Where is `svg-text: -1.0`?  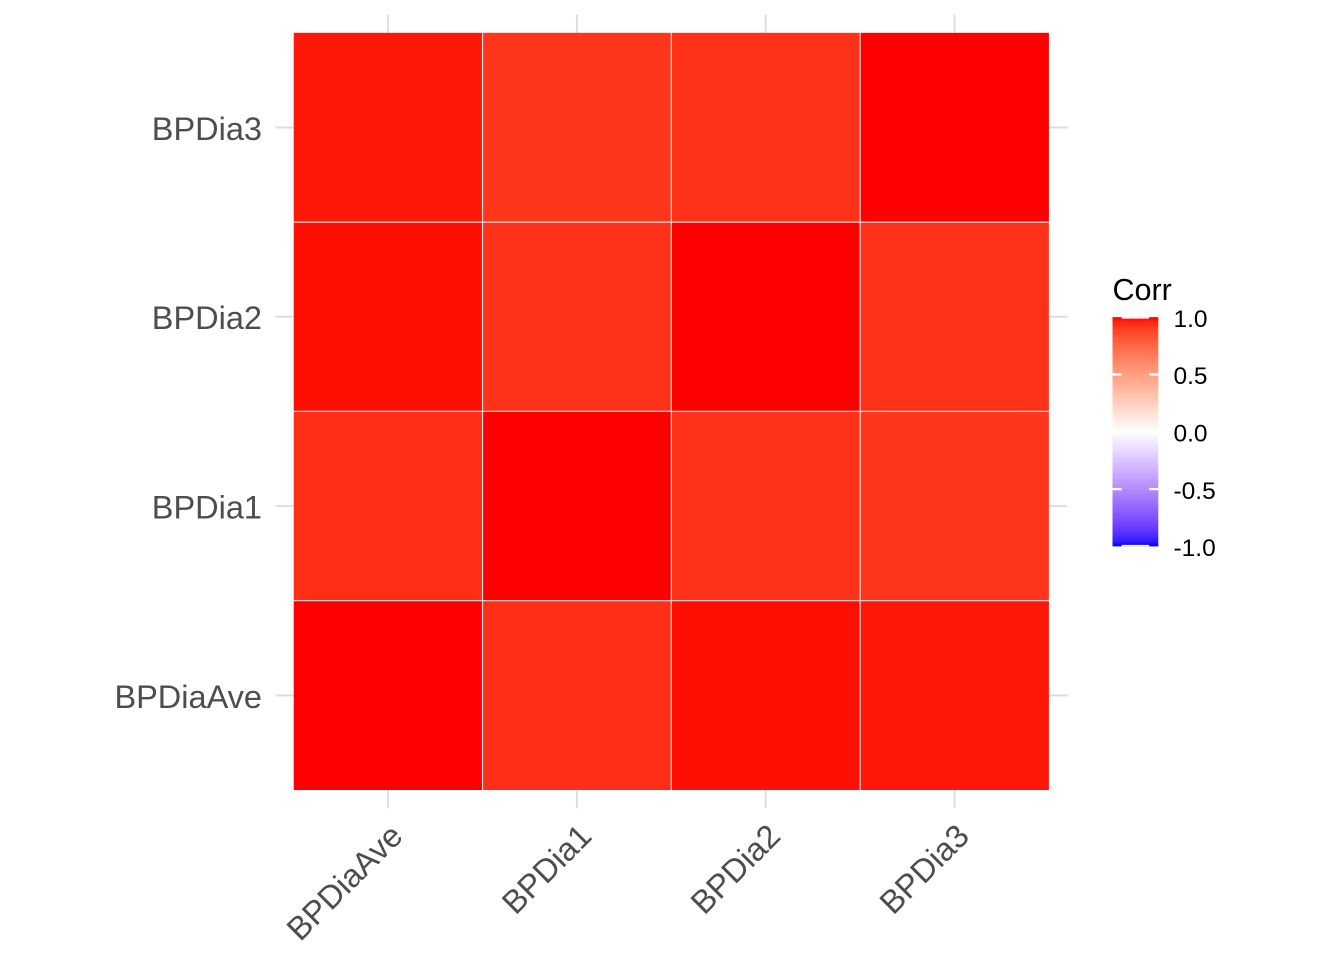
svg-text: -1.0 is located at coordinates (1195, 548).